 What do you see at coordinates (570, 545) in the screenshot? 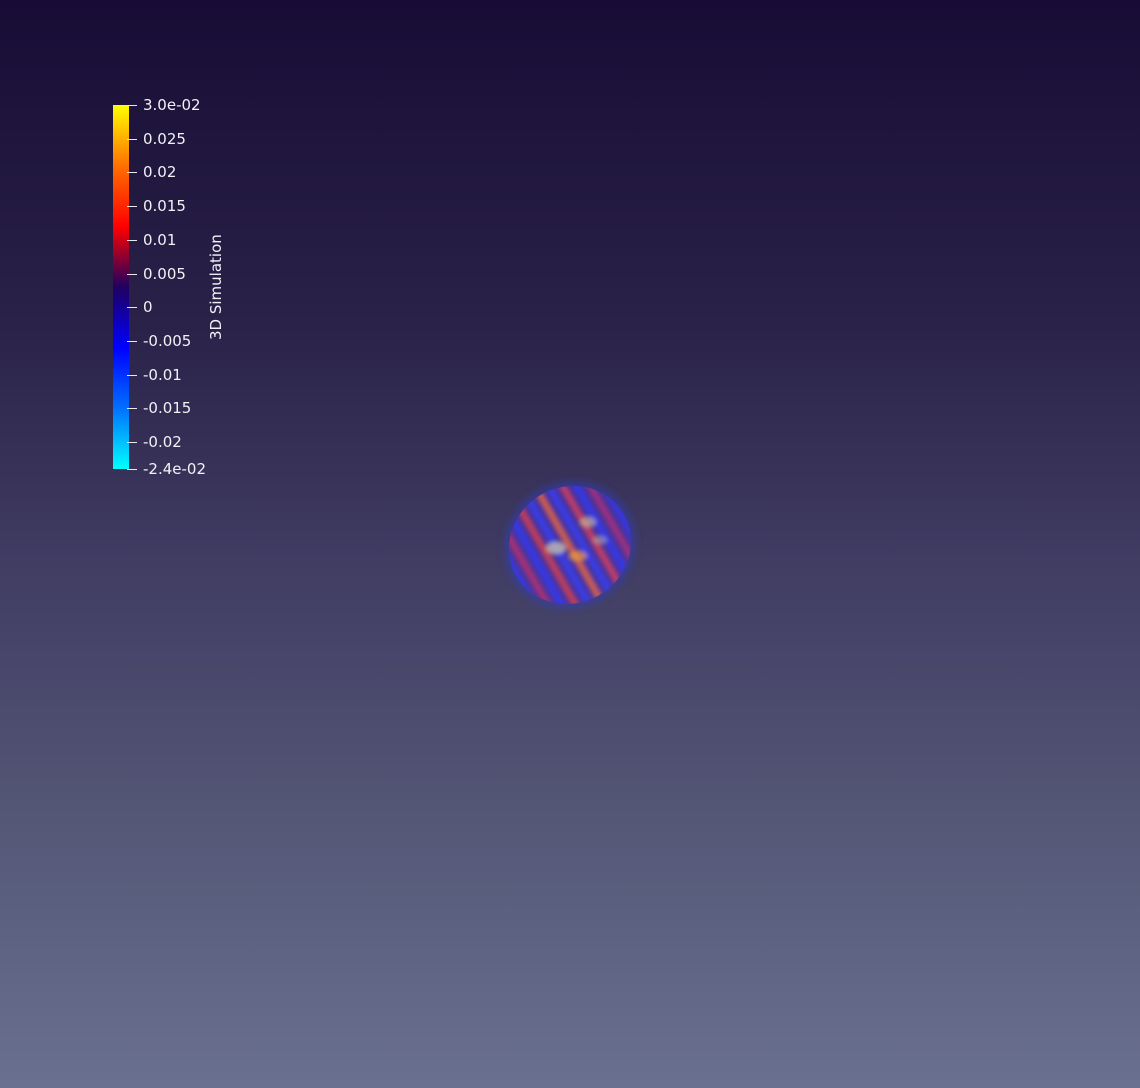
I see `simulation-volume` at bounding box center [570, 545].